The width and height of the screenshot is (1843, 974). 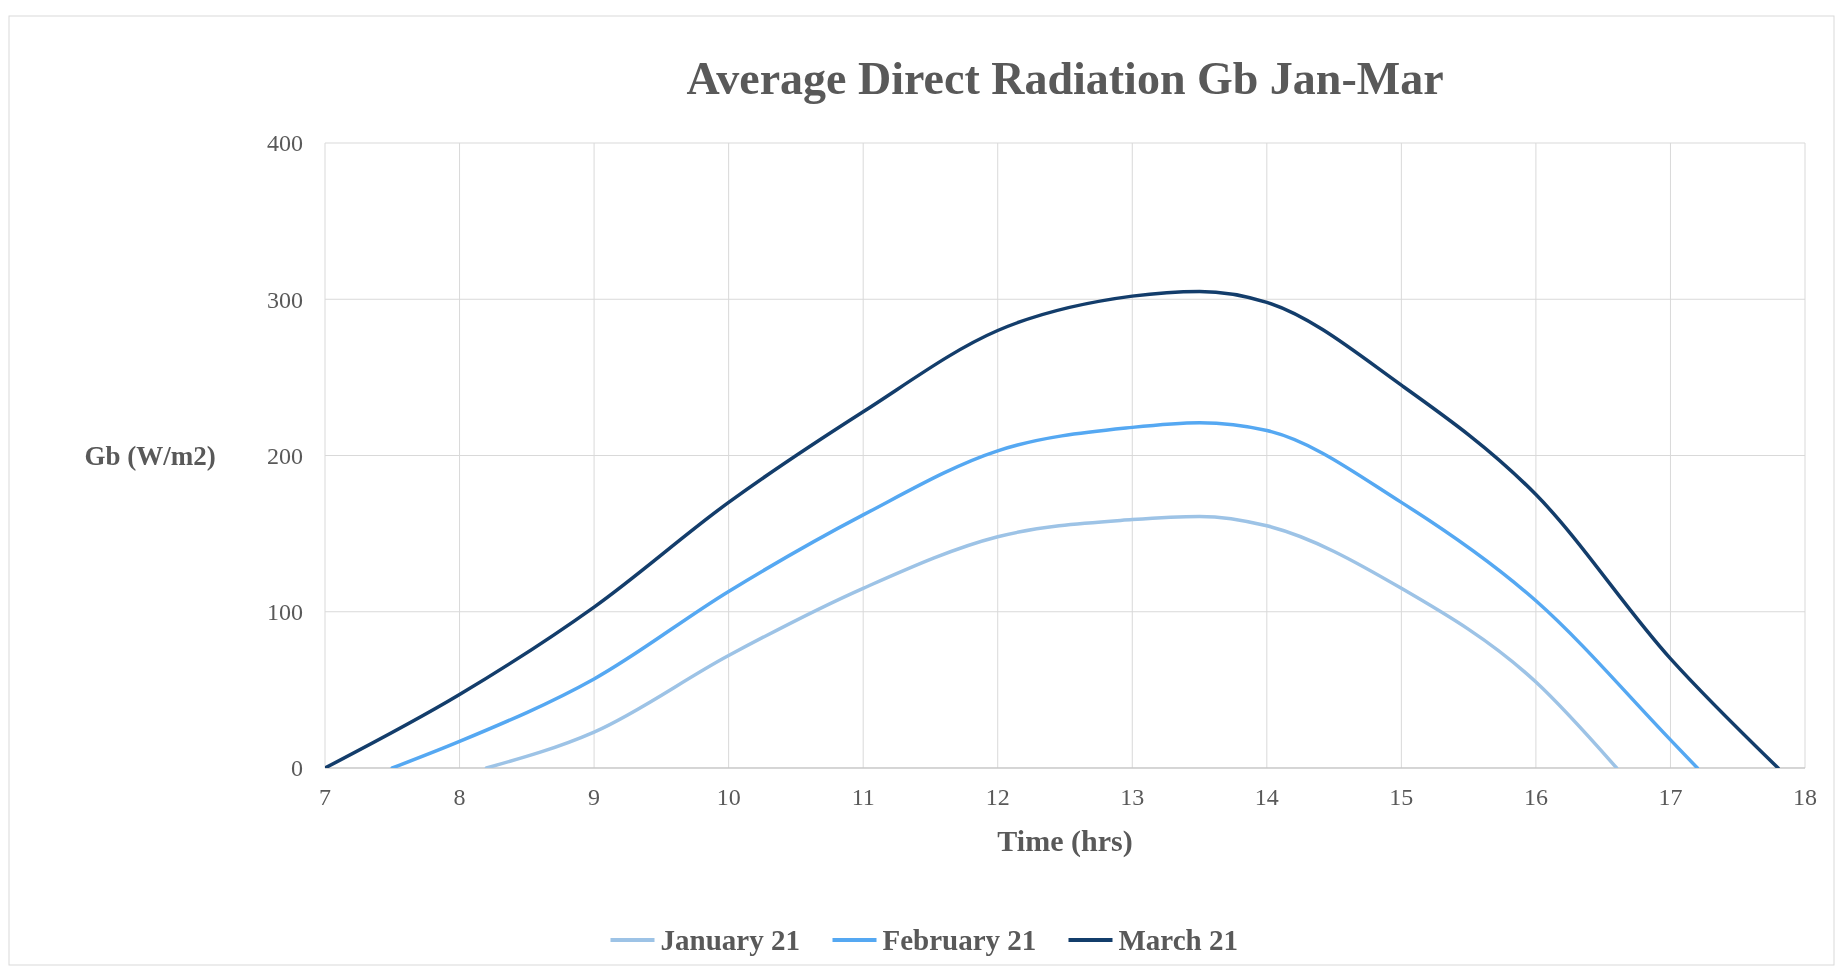 What do you see at coordinates (1535, 797) in the screenshot?
I see `x-tick-label: 16` at bounding box center [1535, 797].